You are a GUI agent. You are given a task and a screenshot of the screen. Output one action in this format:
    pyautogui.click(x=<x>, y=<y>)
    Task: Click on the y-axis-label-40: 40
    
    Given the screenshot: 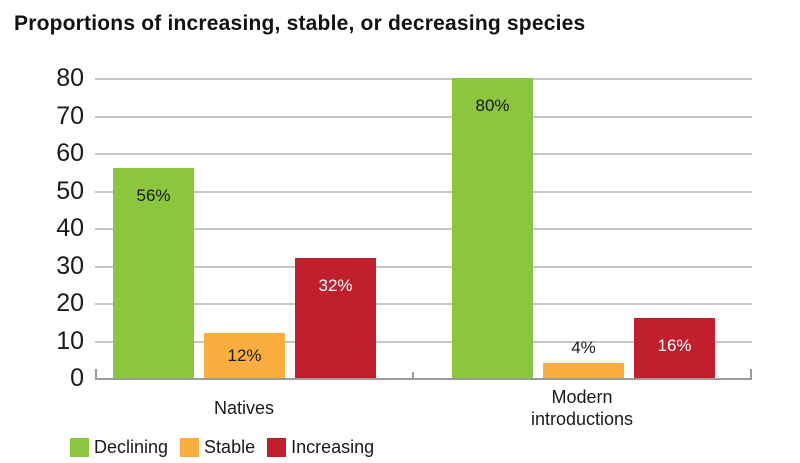 What is the action you would take?
    pyautogui.click(x=70, y=228)
    